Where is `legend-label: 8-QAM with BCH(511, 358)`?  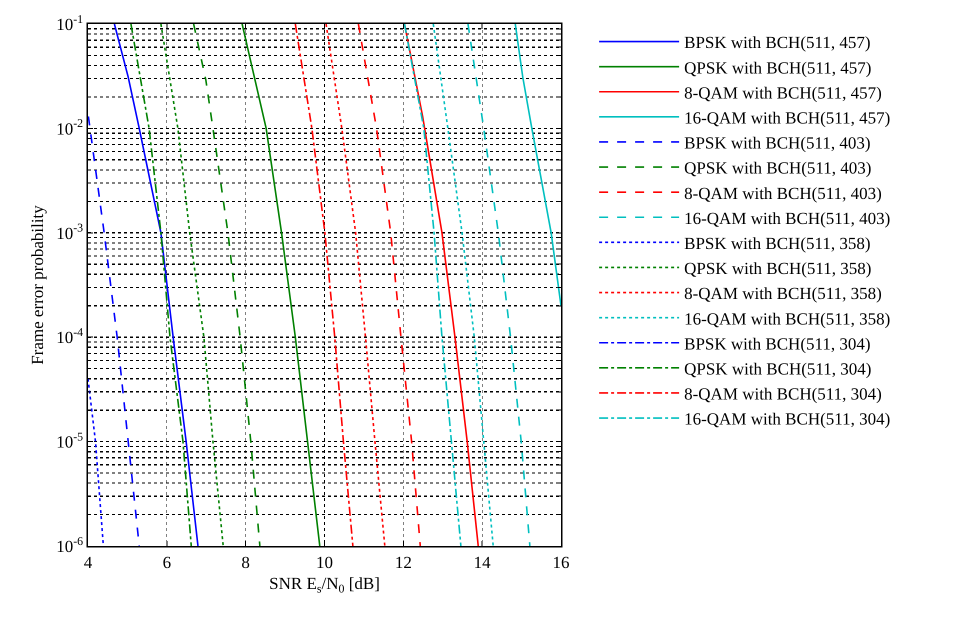 legend-label: 8-QAM with BCH(511, 358) is located at coordinates (783, 294).